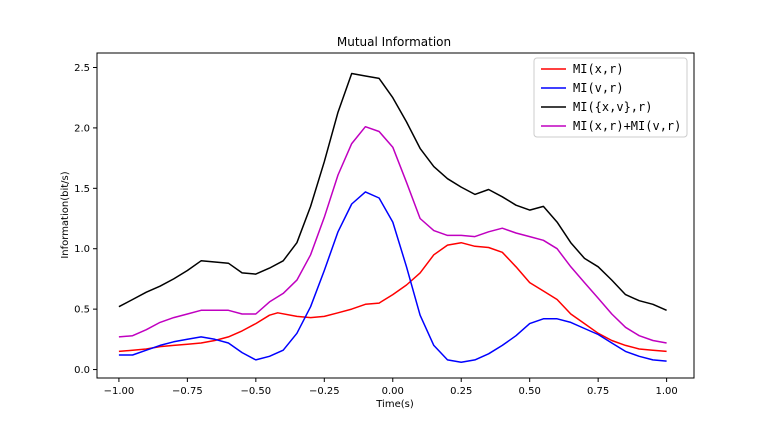 The image size is (770, 432). I want to click on y-tick-label: 2.5, so click(82, 68).